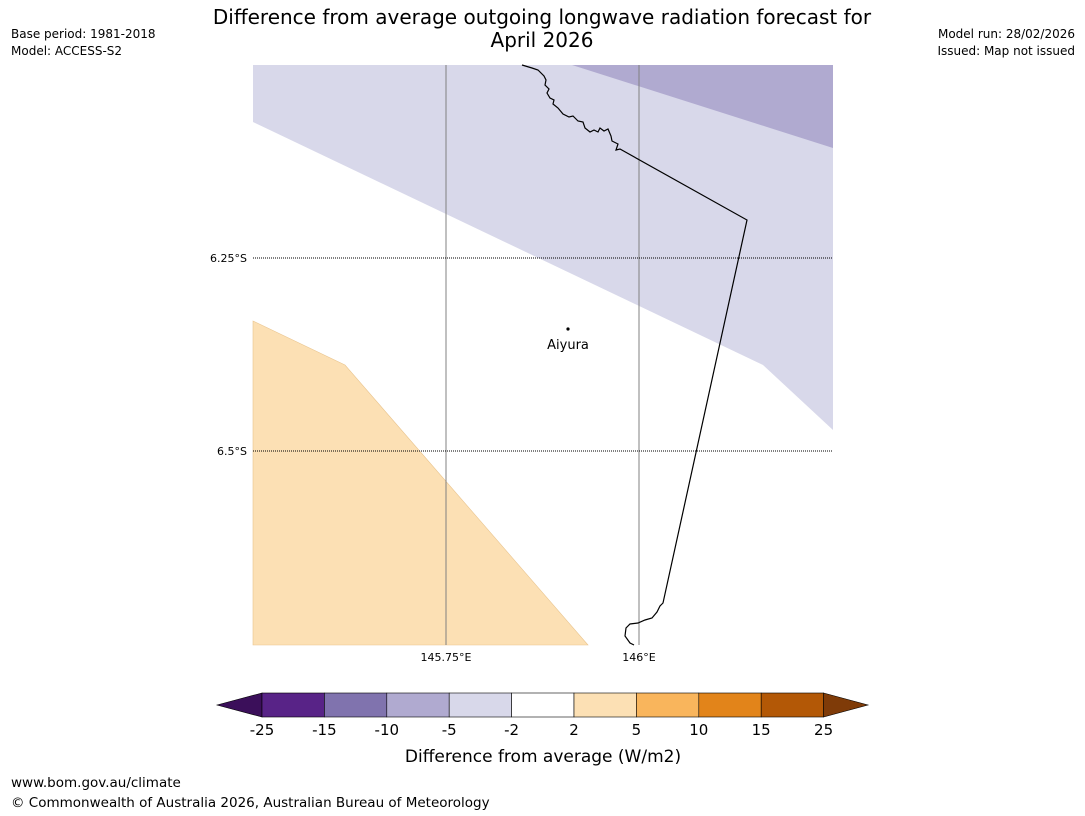  I want to click on colorbar-ticks: -25 -15 -10 -5 -2 2 5 10 15 25, so click(541, 730).